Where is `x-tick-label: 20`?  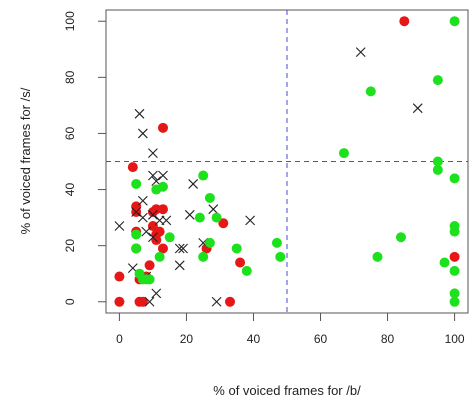
x-tick-label: 20 is located at coordinates (187, 339).